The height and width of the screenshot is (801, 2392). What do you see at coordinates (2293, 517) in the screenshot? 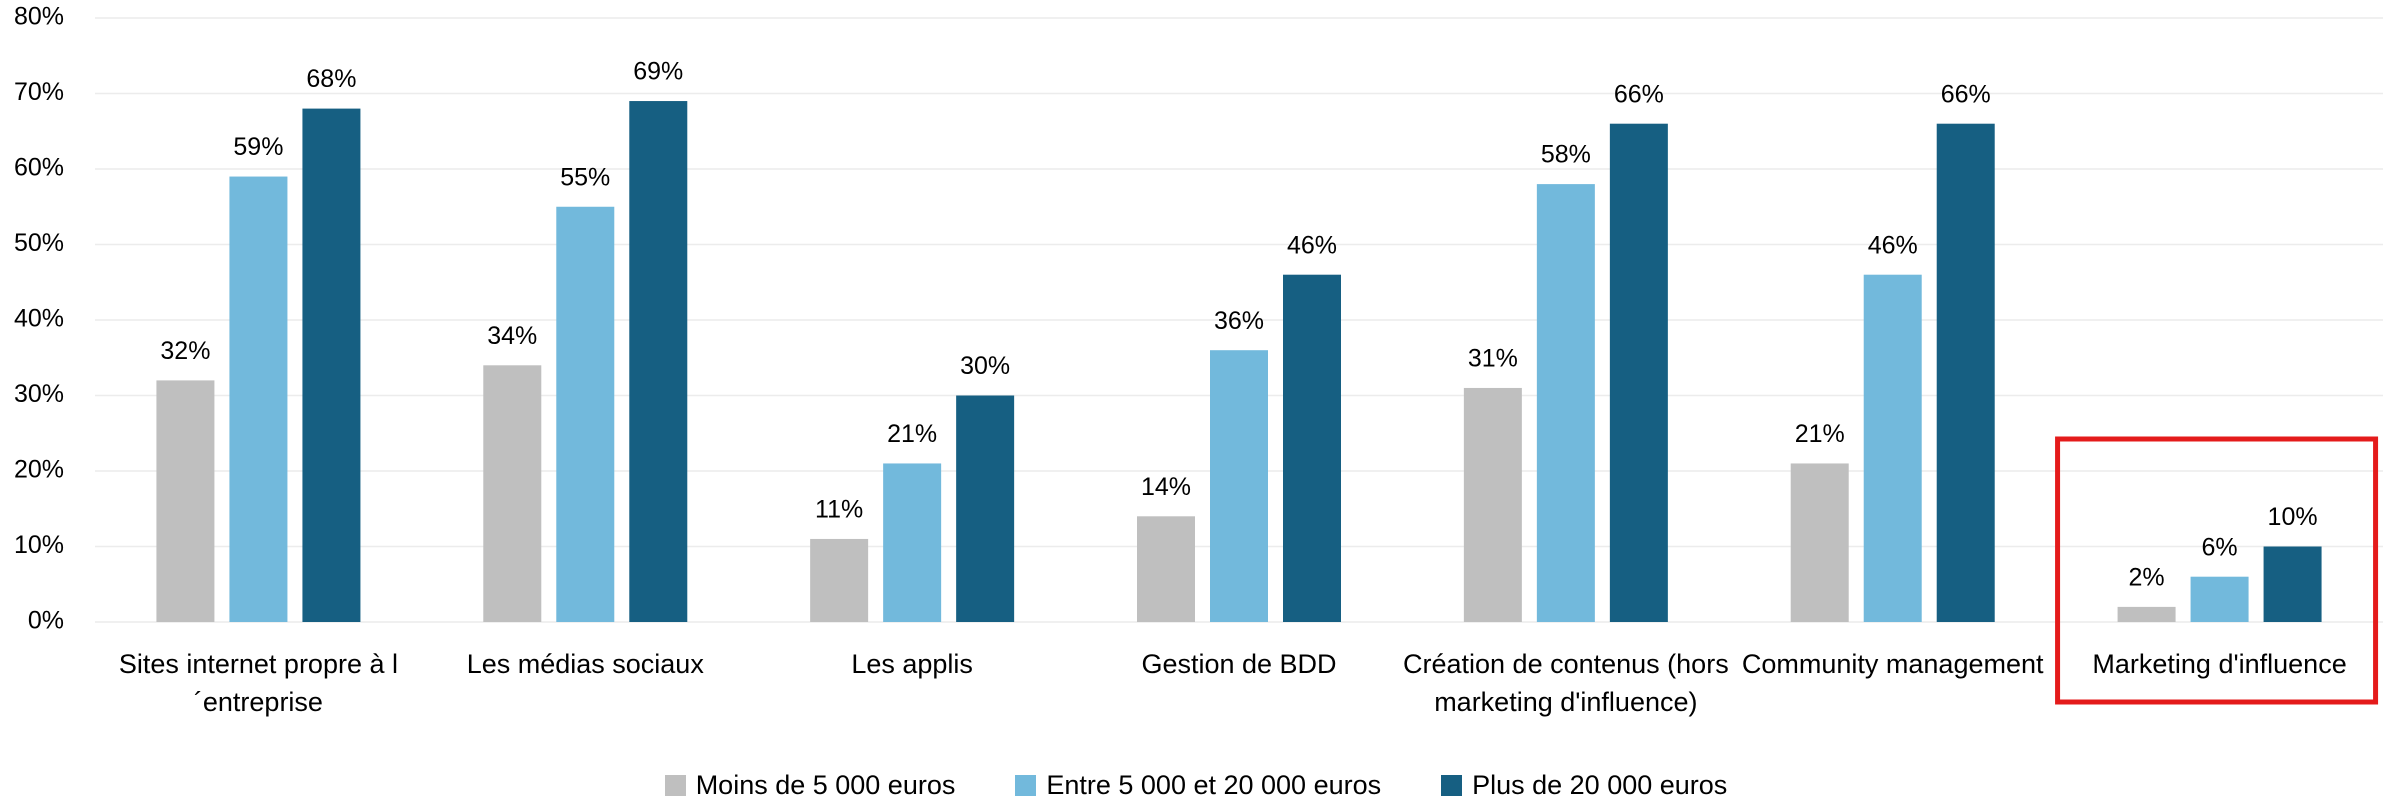
I see `data-label: 10%` at bounding box center [2293, 517].